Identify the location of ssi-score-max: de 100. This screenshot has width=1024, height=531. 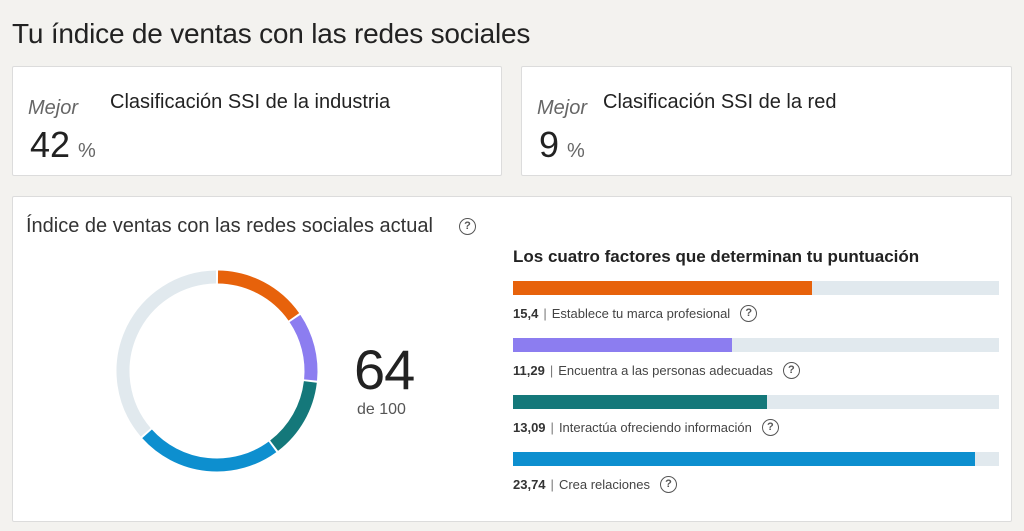
(381, 409).